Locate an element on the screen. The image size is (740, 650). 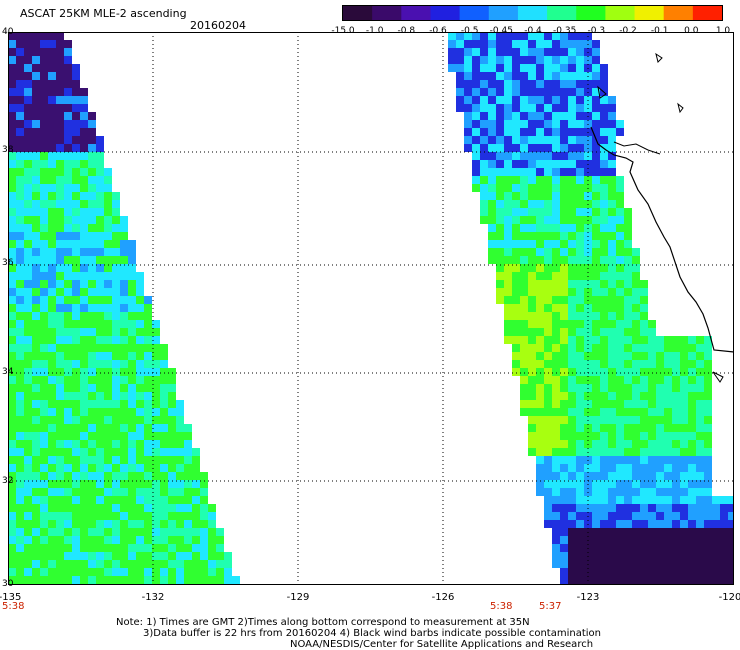
colorbar-label: -0.2 is located at coordinates (628, 31).